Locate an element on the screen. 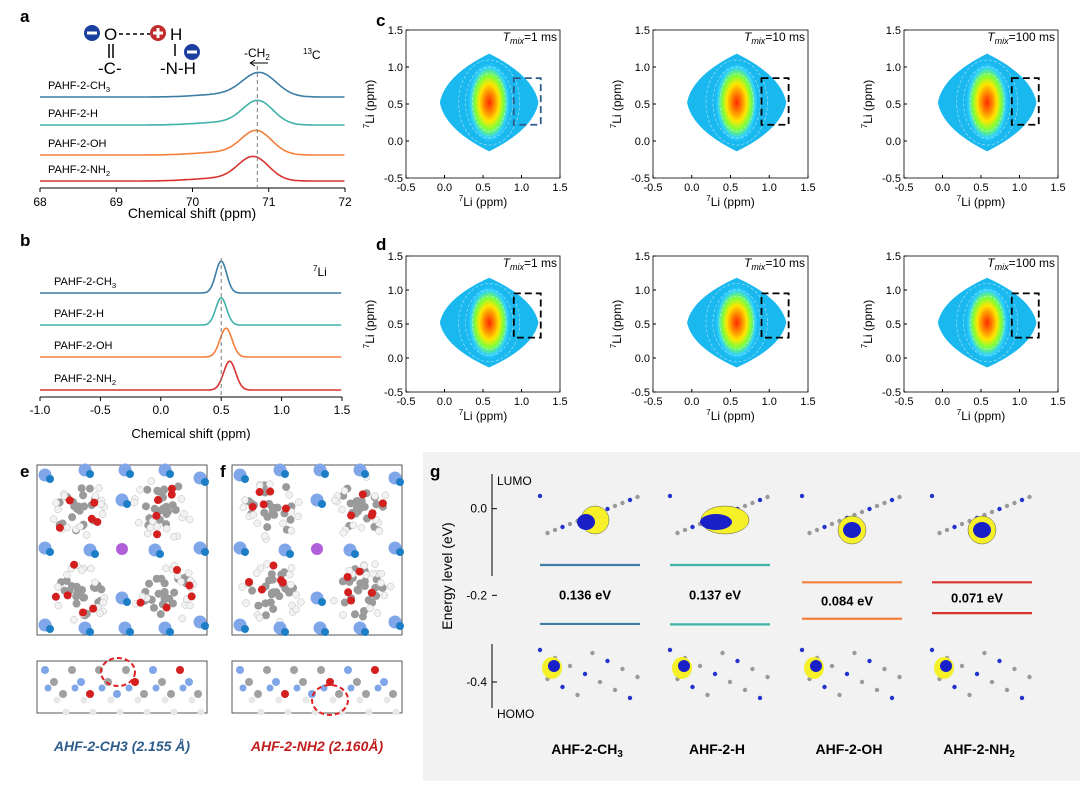  y-tick-label: 1.5 is located at coordinates (395, 257).